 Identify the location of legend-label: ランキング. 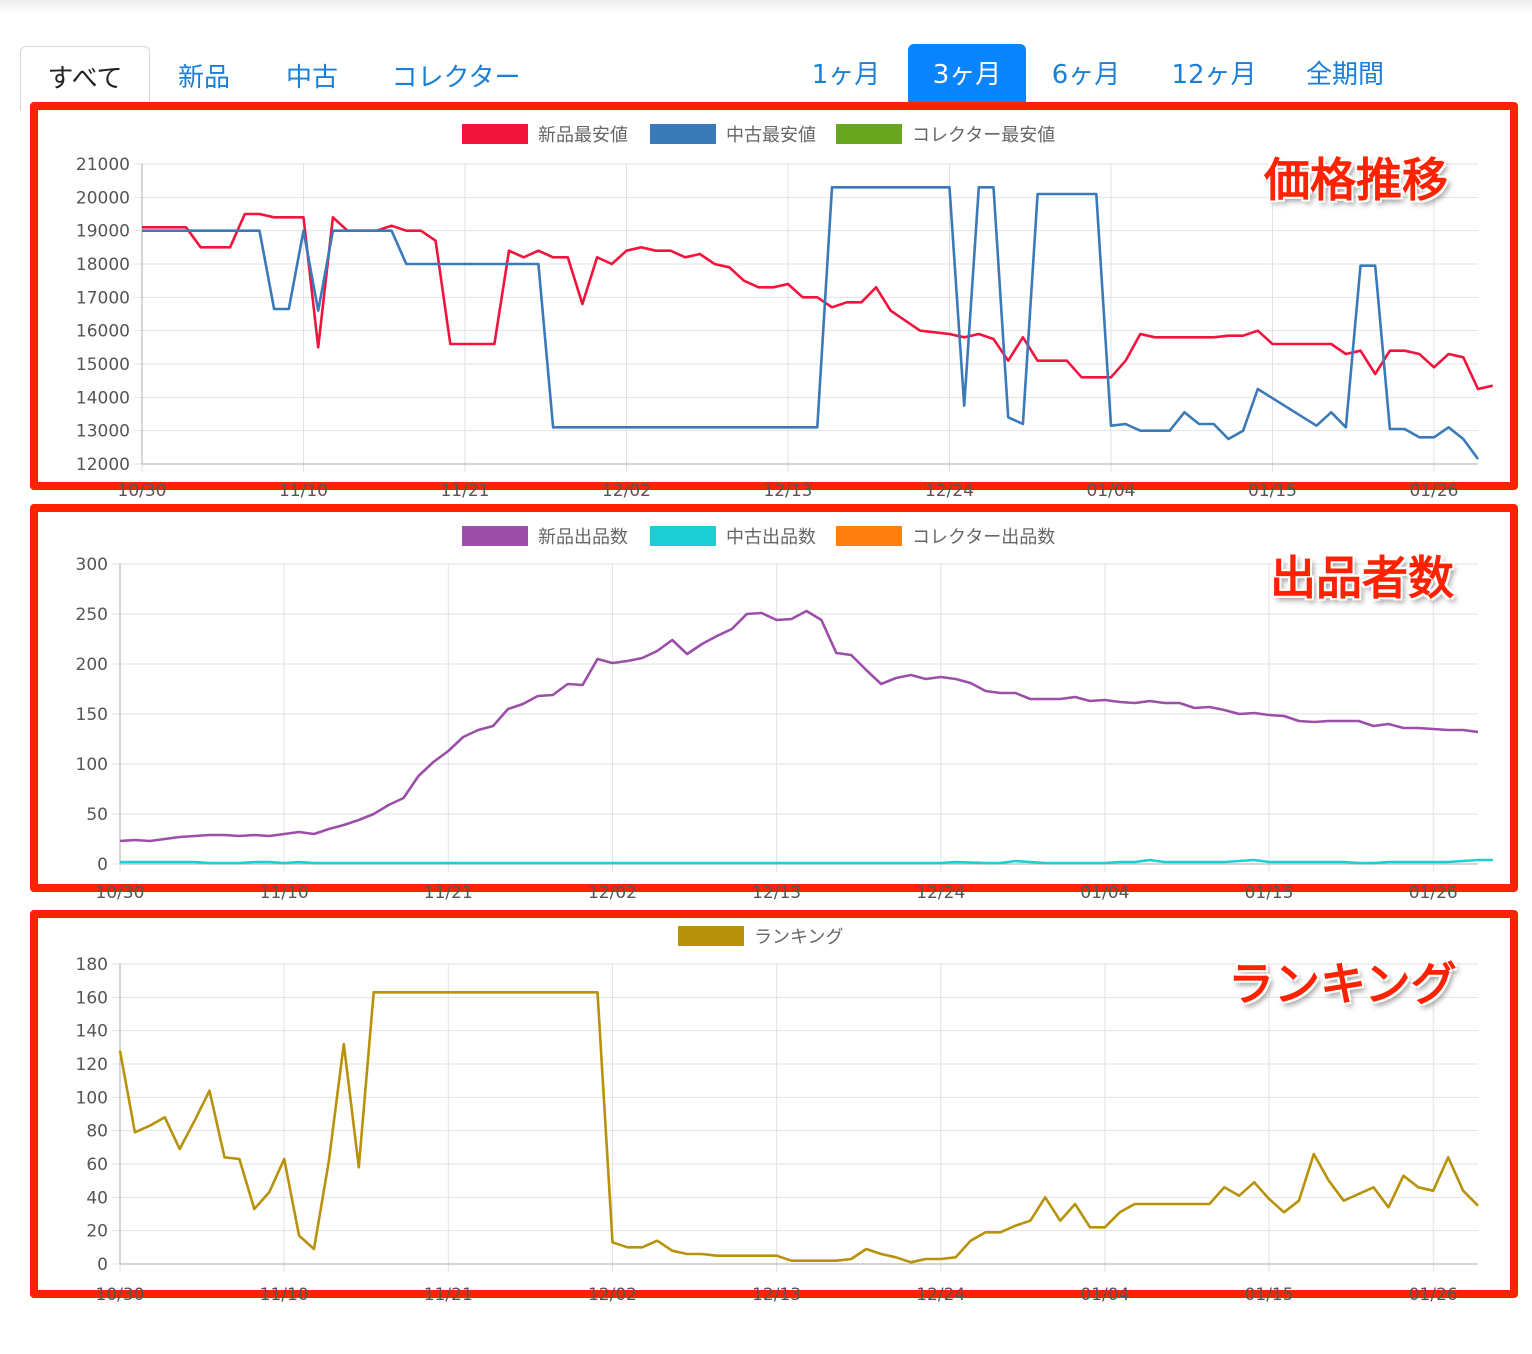
(798, 937).